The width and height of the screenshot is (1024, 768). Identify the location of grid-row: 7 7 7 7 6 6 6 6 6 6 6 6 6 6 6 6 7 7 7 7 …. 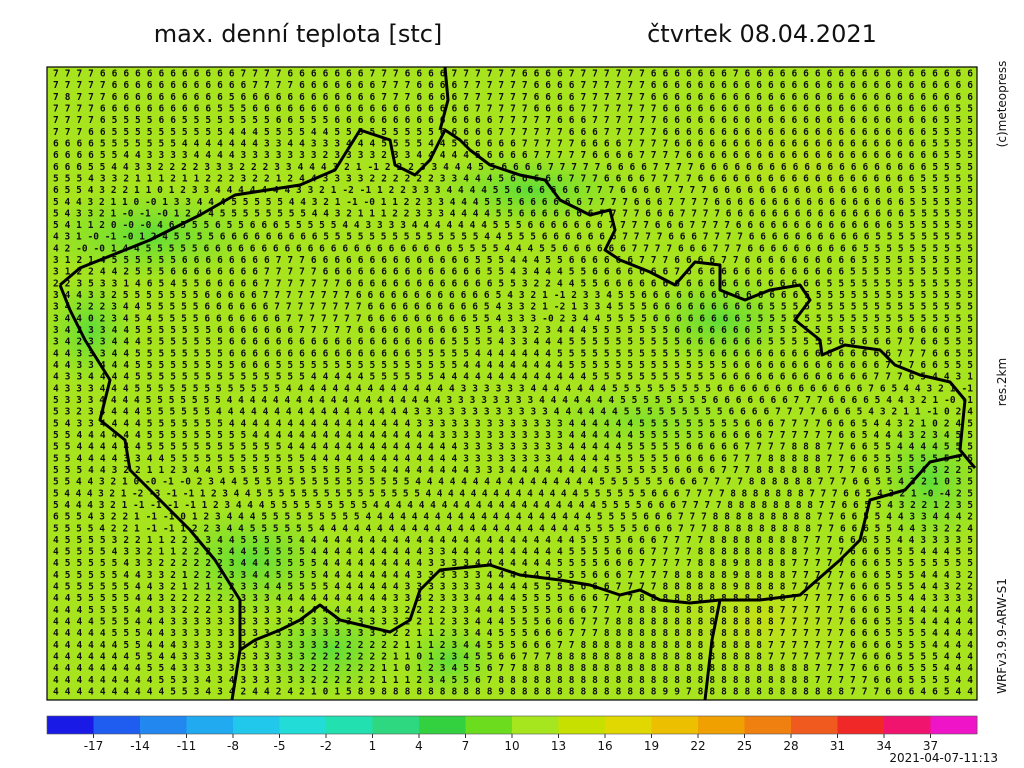
(513, 74).